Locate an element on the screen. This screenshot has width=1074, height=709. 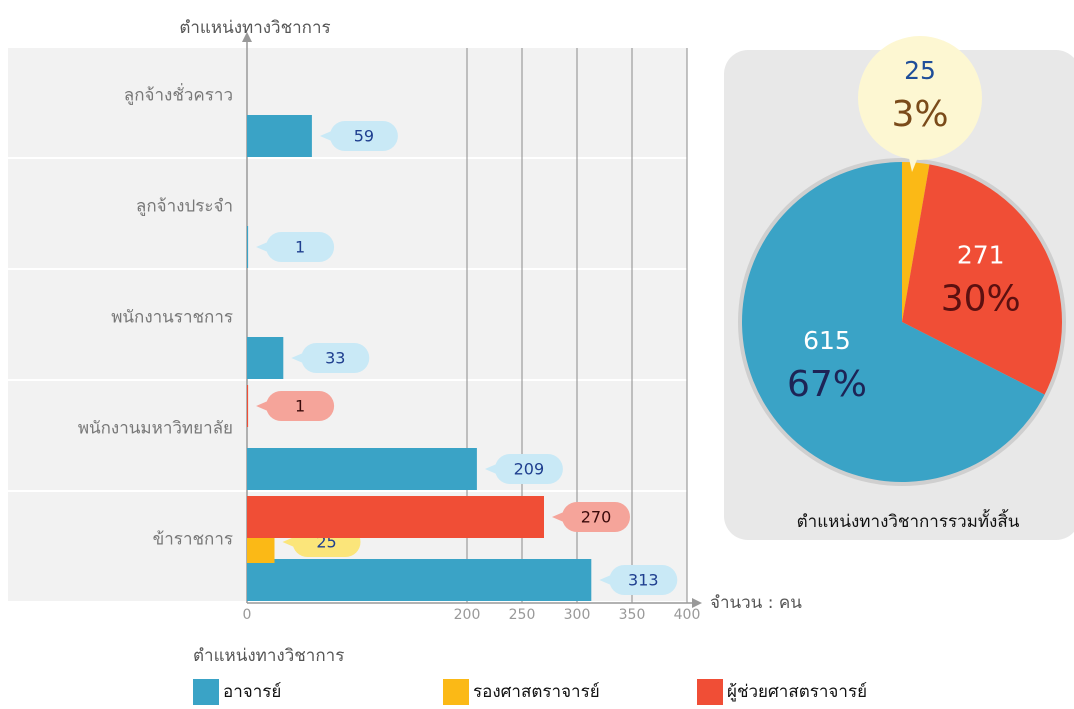
callout is located at coordinates (920, 98).